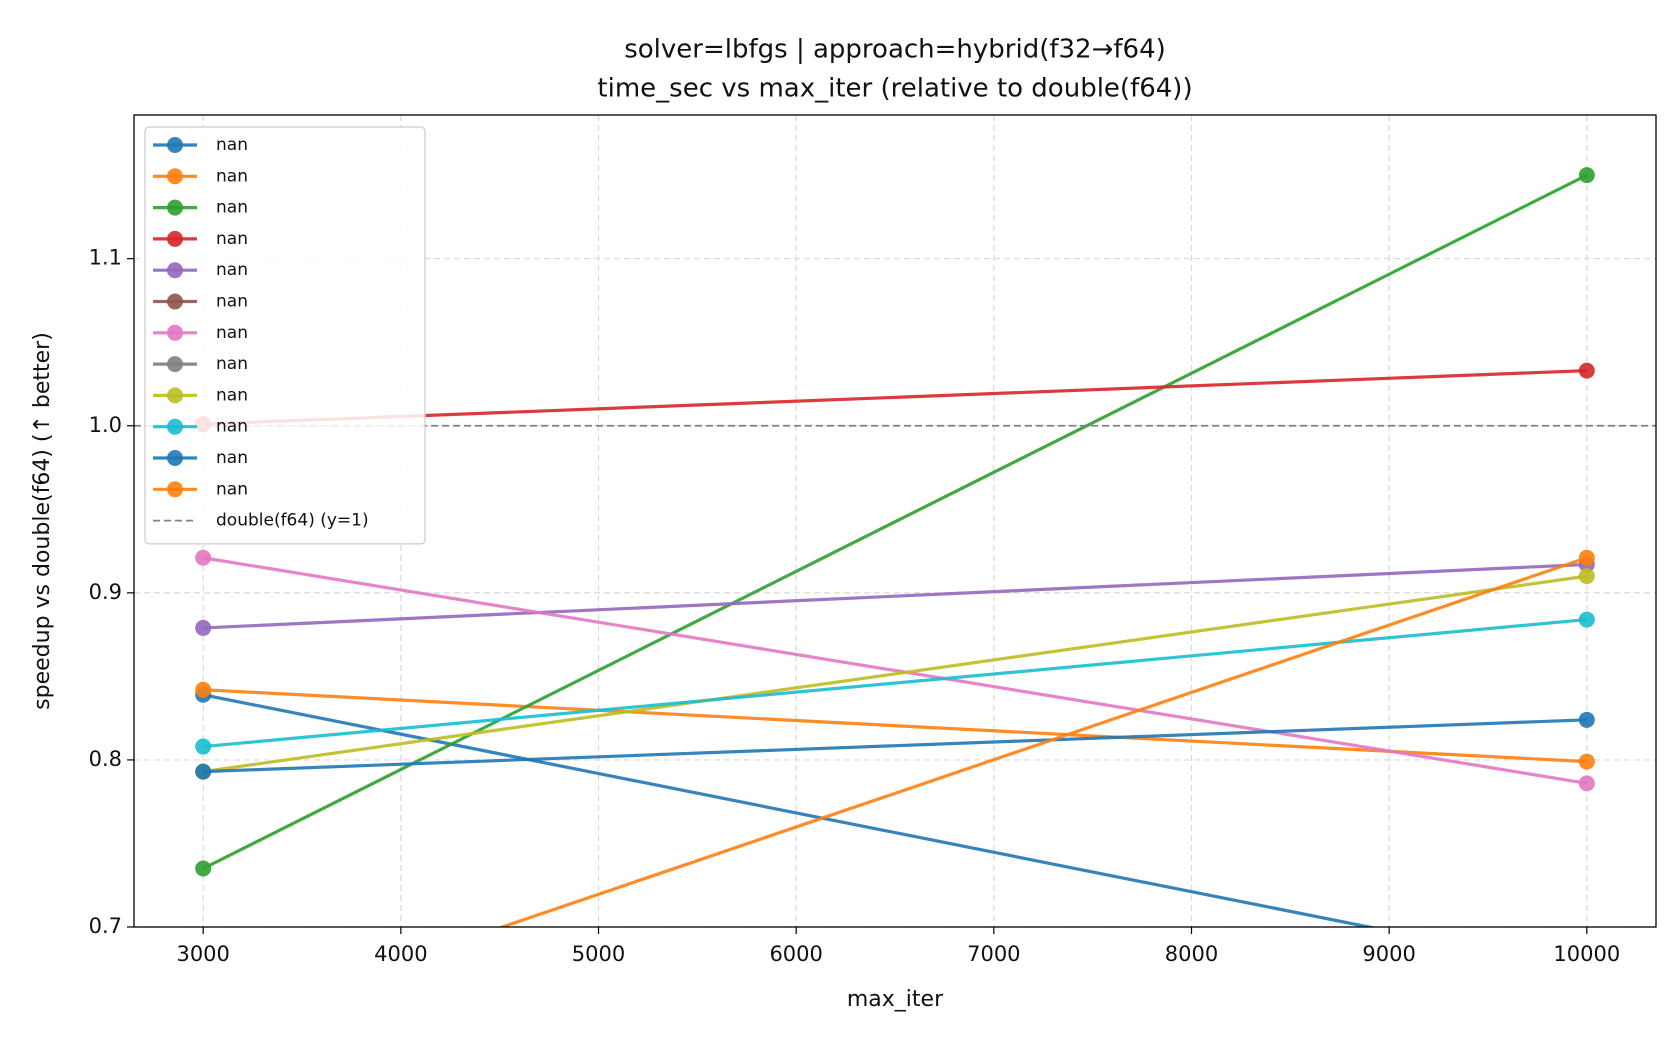 This screenshot has width=1680, height=1040. I want to click on x-tick-label: 6000, so click(795, 954).